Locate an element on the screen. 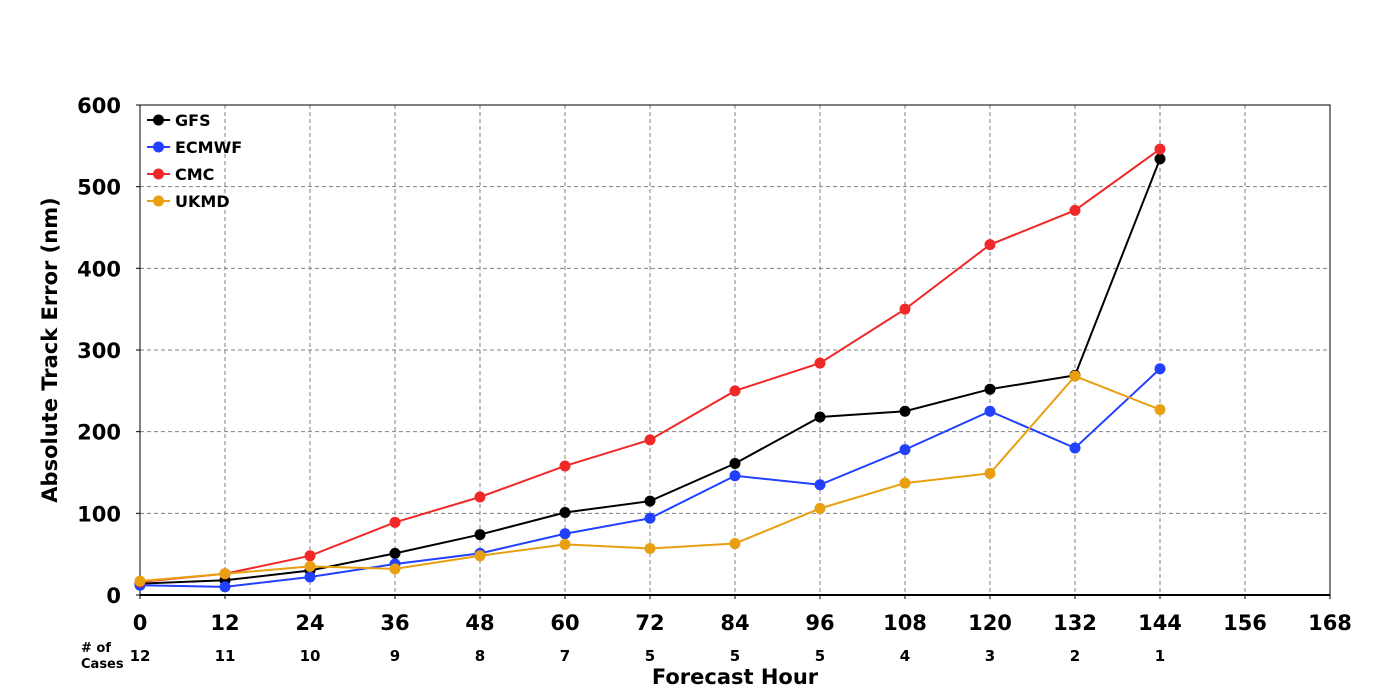 This screenshot has width=1400, height=700. case-count: 2 is located at coordinates (1075, 656).